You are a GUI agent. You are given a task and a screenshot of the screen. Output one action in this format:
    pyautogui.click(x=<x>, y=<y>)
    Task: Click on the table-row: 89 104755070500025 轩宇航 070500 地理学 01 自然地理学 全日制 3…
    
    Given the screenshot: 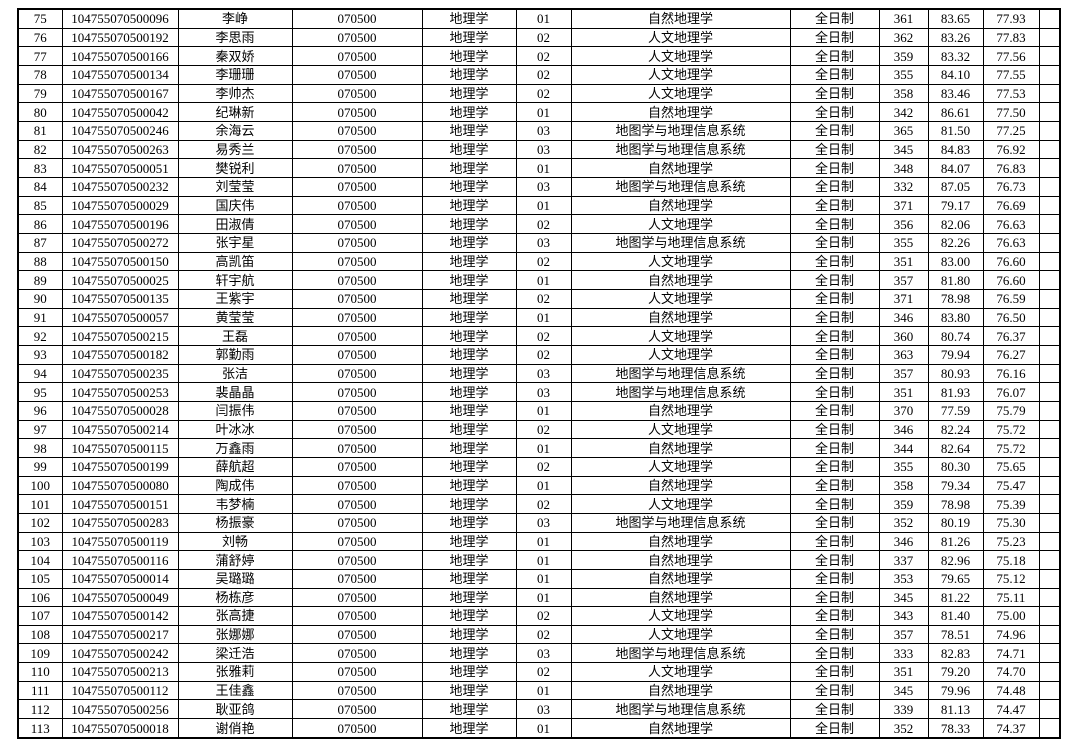 What is the action you would take?
    pyautogui.click(x=539, y=280)
    